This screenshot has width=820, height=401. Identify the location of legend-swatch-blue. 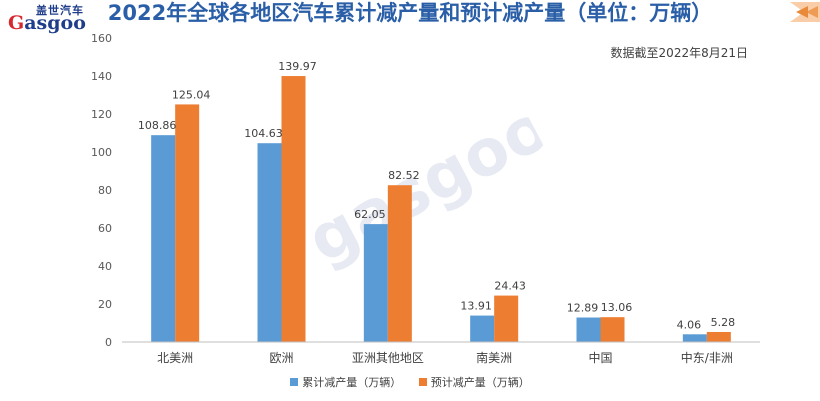
(294, 382).